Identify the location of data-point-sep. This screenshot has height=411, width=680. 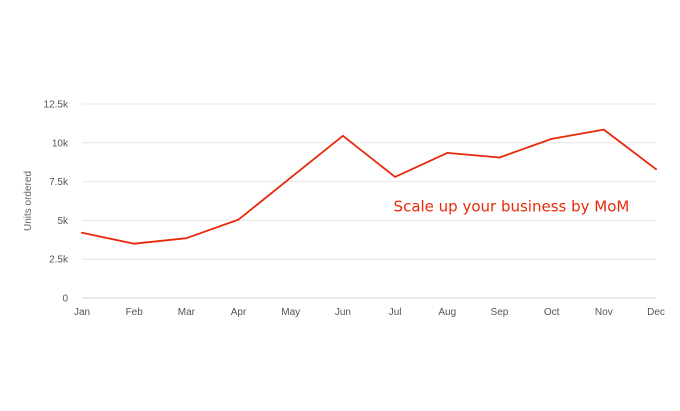
(499, 157).